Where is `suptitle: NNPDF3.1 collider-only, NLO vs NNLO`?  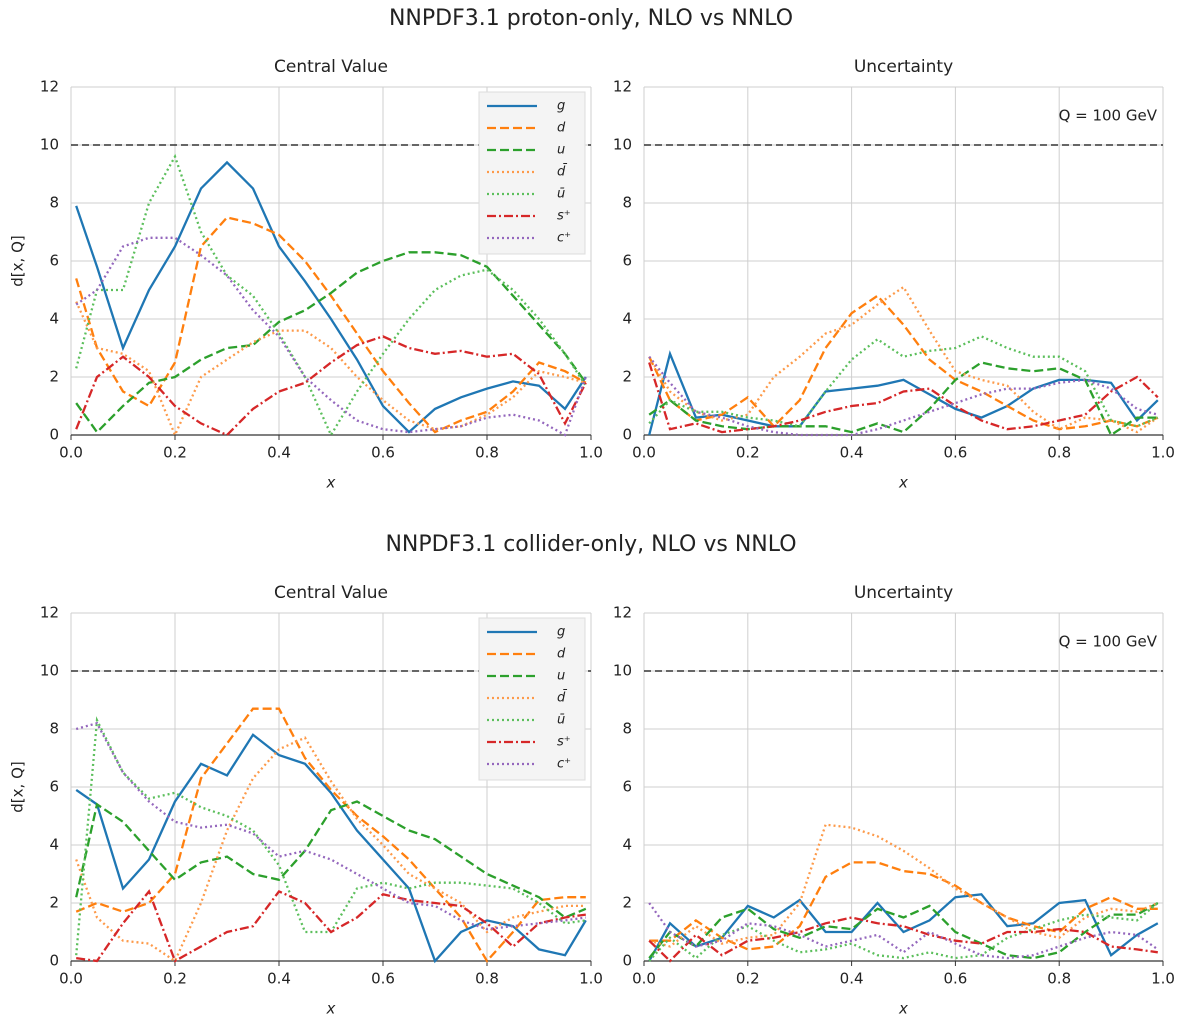
suptitle: NNPDF3.1 collider-only, NLO vs NNLO is located at coordinates (590, 544).